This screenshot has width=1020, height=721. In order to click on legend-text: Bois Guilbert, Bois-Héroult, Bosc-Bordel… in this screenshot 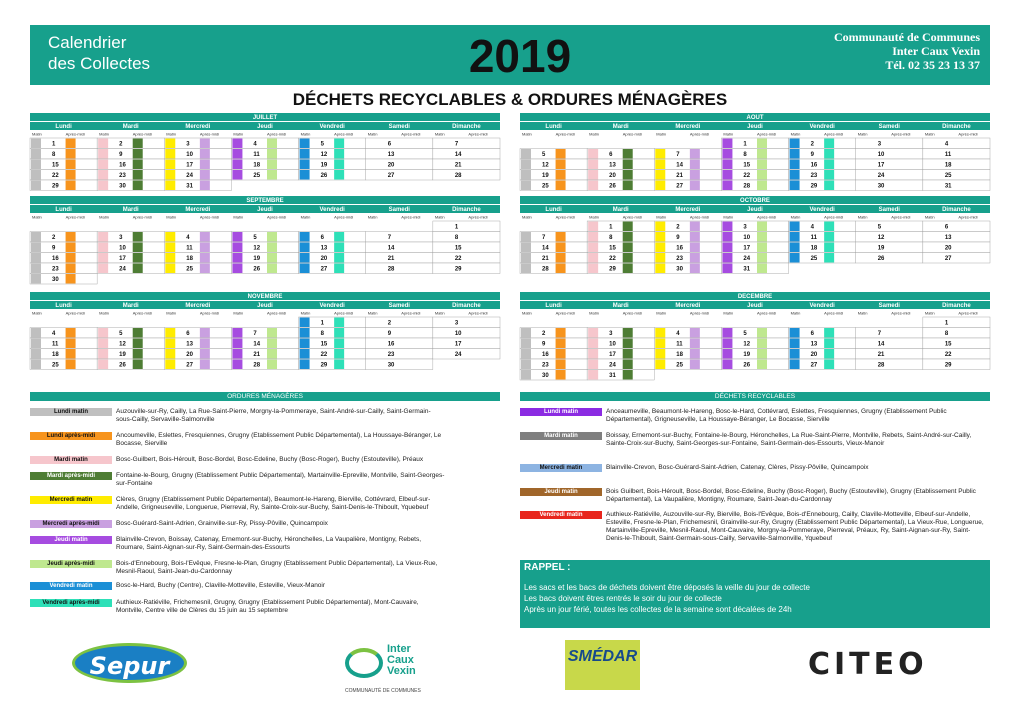, I will do `click(791, 495)`.